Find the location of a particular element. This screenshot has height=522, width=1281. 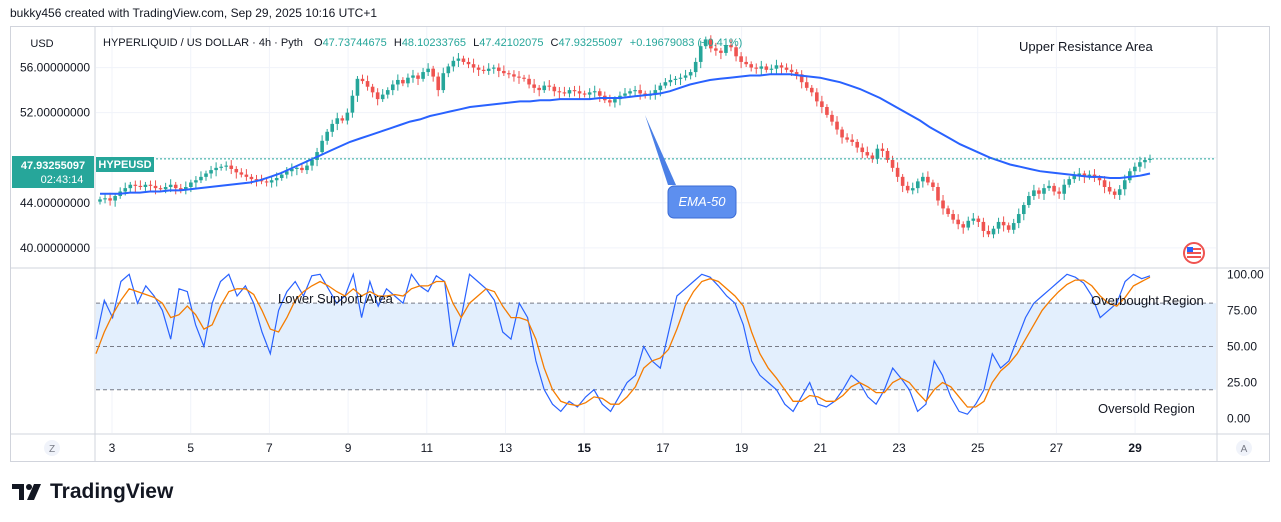

price-tick-label: 44.00000000 is located at coordinates (55, 203).